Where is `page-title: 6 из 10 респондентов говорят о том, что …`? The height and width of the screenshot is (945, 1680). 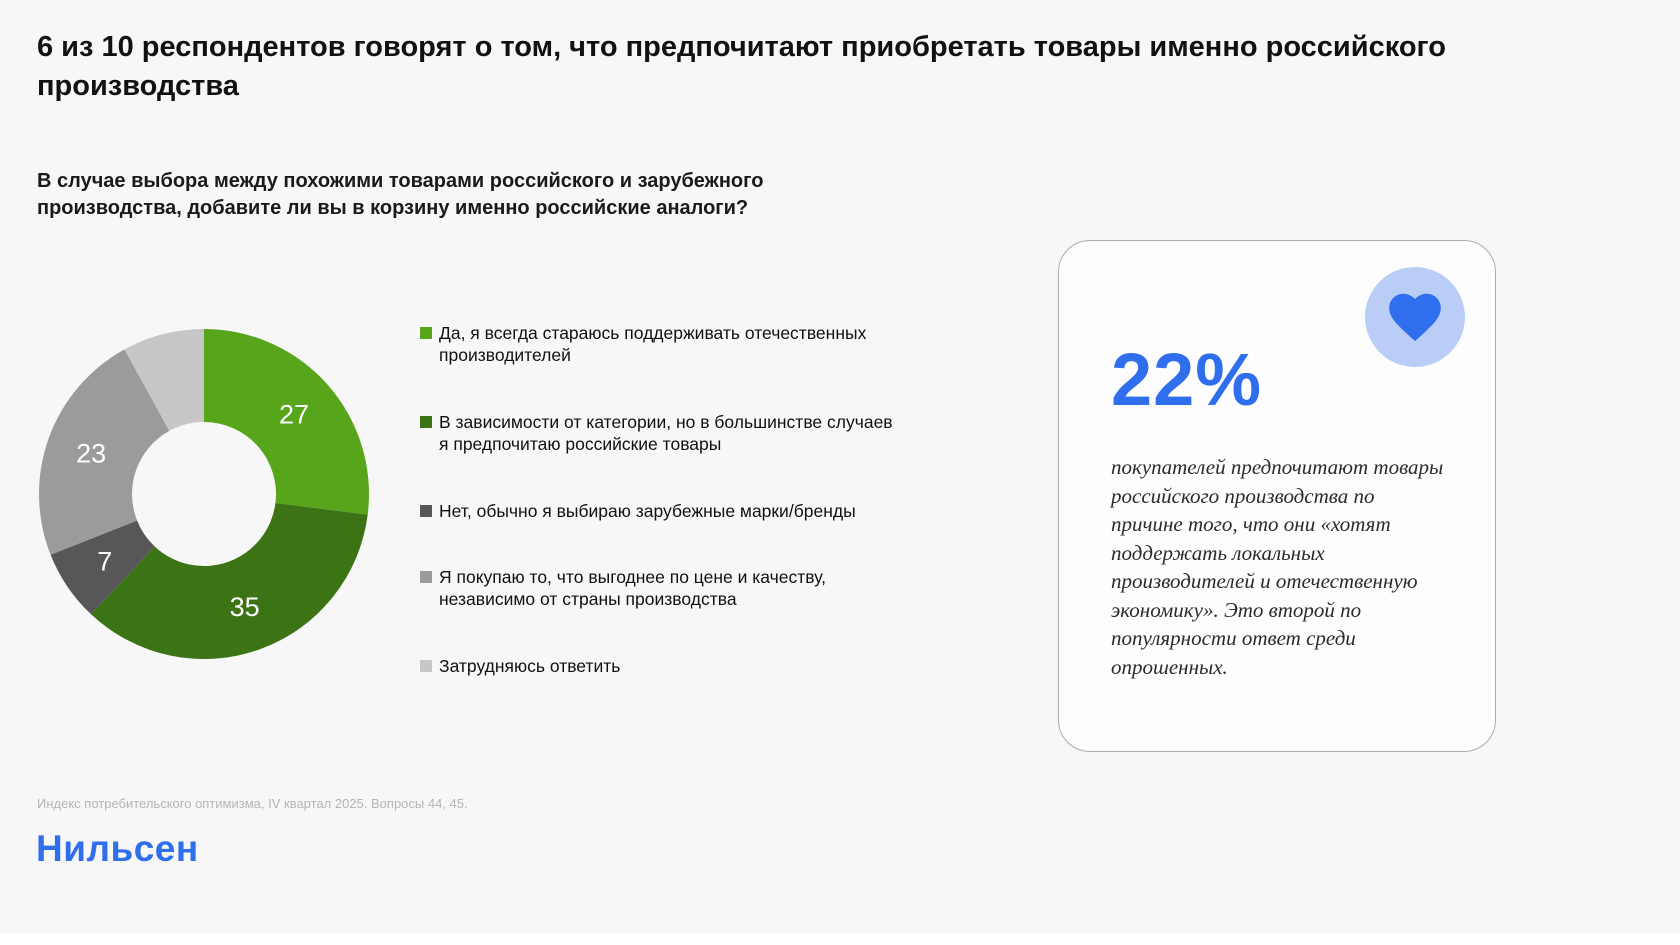
page-title: 6 из 10 респондентов говорят о том, что … is located at coordinates (741, 66).